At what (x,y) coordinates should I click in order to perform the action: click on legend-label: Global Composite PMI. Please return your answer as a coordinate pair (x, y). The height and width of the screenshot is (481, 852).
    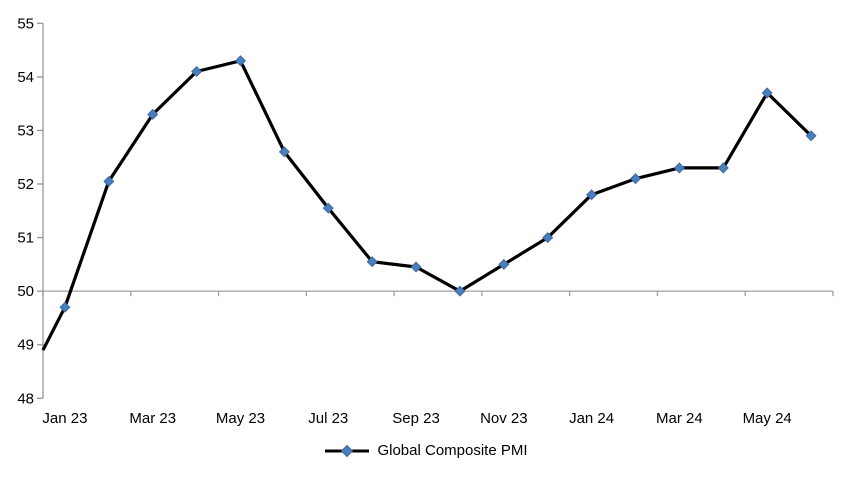
    Looking at the image, I should click on (452, 450).